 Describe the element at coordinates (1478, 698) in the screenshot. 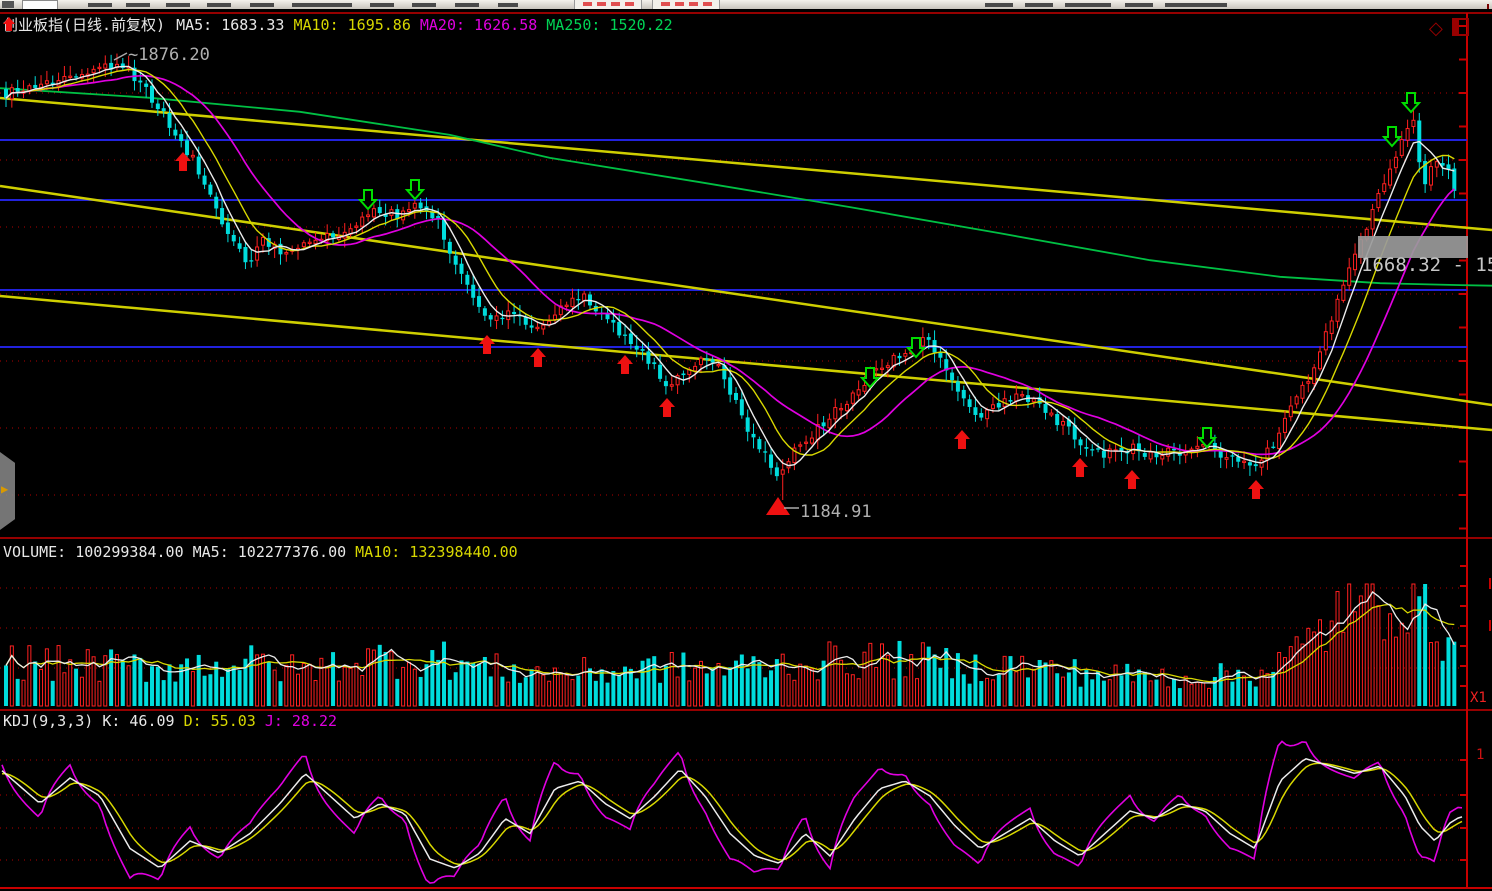

I see `volume-scale-label: X1` at that location.